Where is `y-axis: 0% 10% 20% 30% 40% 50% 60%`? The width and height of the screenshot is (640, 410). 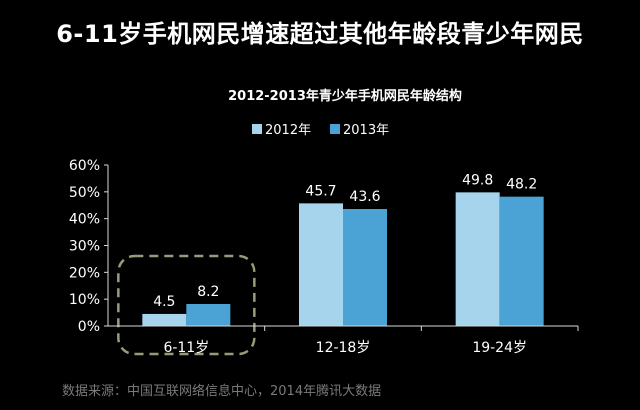 y-axis: 0% 10% 20% 30% 40% 50% 60% is located at coordinates (89, 246).